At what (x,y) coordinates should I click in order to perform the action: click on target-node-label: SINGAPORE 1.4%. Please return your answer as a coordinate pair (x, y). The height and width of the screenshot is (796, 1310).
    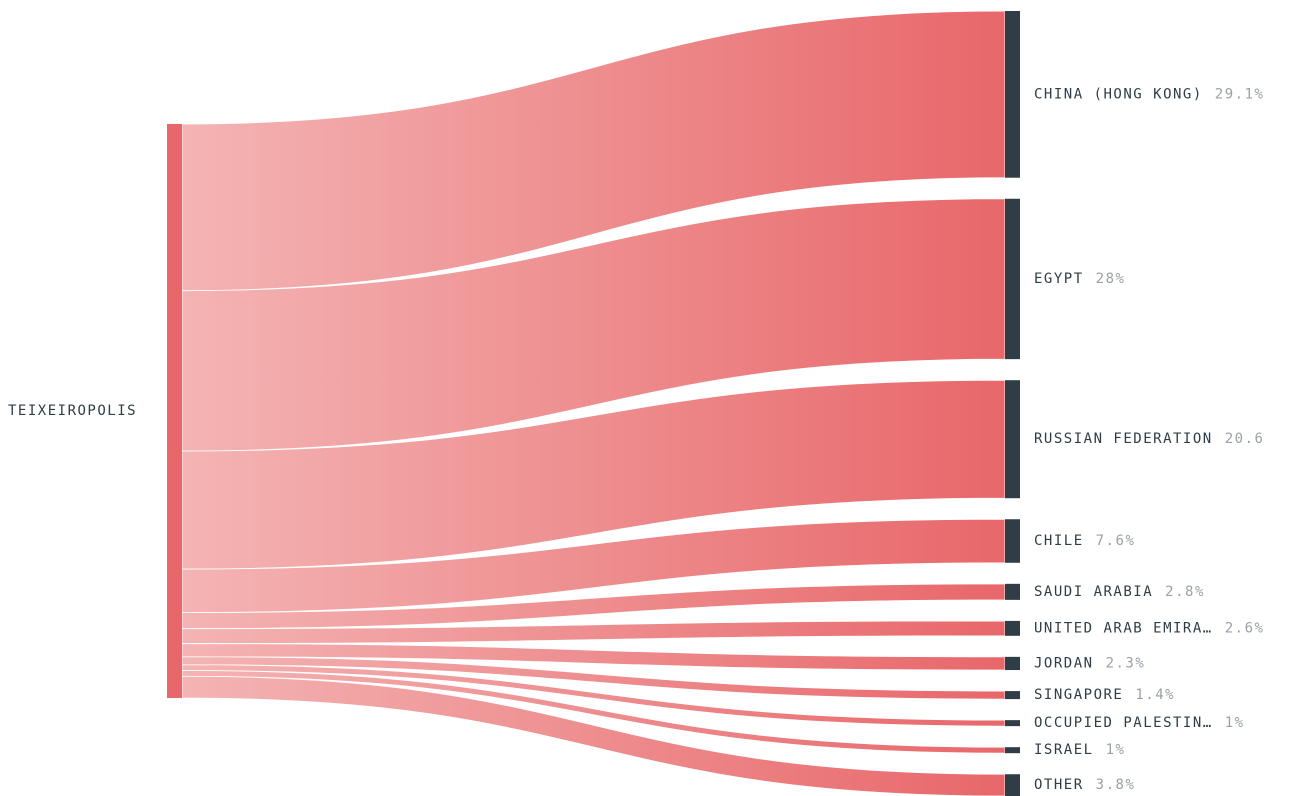
    Looking at the image, I should click on (1104, 695).